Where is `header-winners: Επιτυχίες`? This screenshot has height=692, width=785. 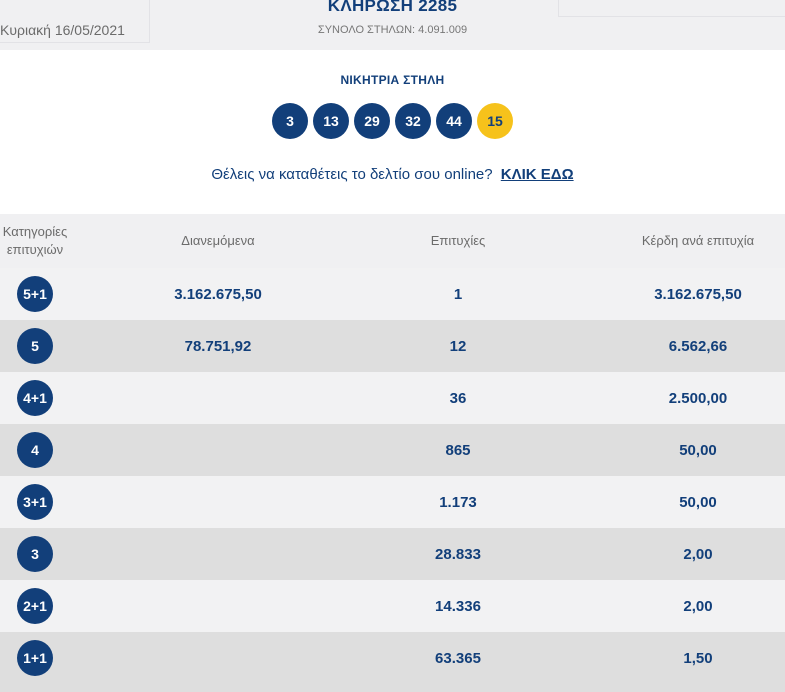
header-winners: Επιτυχίες is located at coordinates (458, 240).